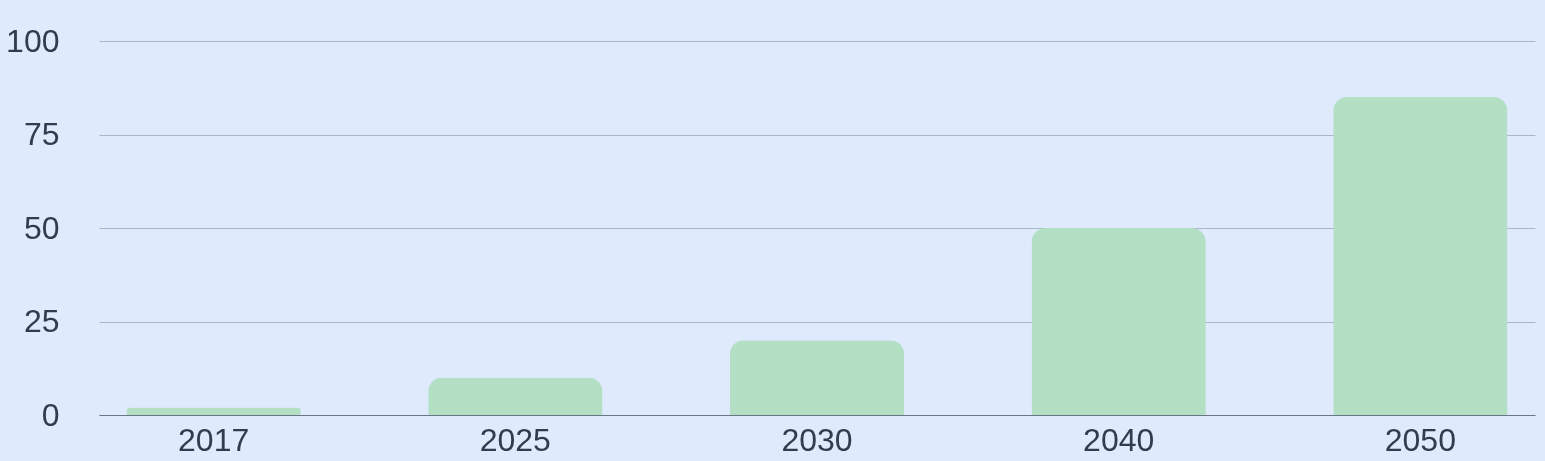  Describe the element at coordinates (50, 414) in the screenshot. I see `y-tick-label: 0` at that location.